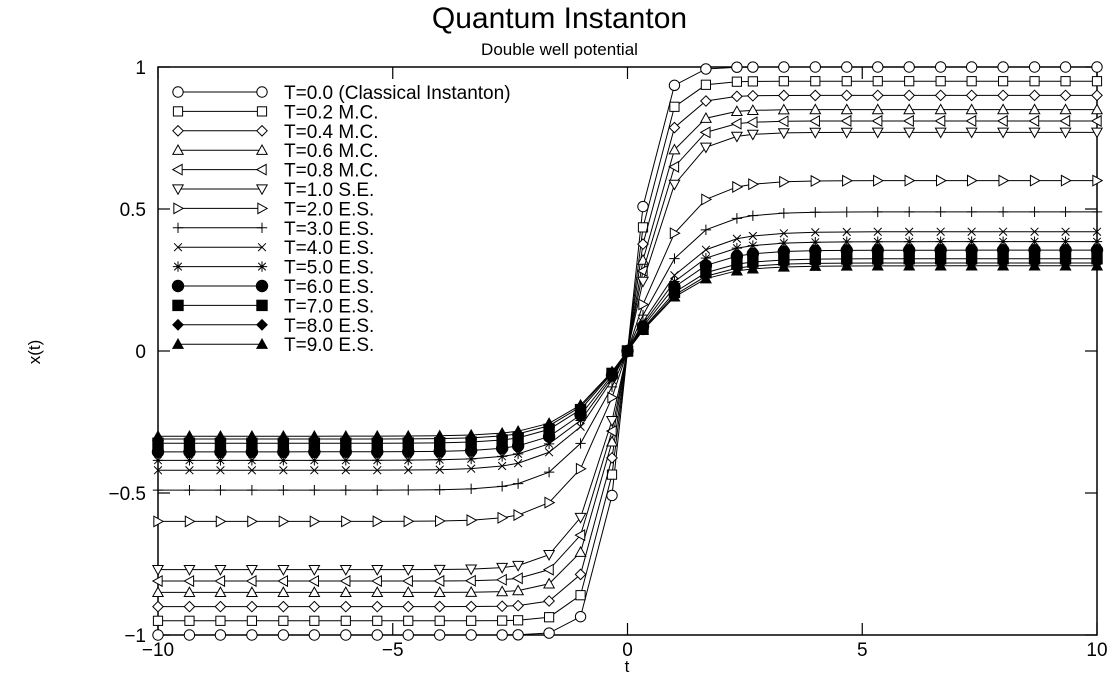 Image resolution: width=1119 pixels, height=677 pixels. Describe the element at coordinates (627, 666) in the screenshot. I see `x-axis-label: t` at that location.